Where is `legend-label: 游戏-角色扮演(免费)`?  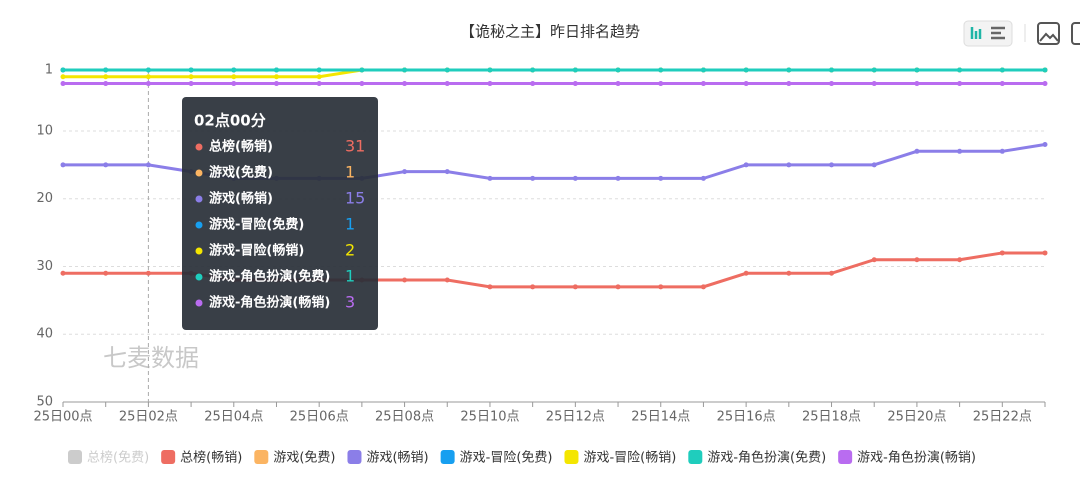 legend-label: 游戏-角色扮演(免费) is located at coordinates (766, 458).